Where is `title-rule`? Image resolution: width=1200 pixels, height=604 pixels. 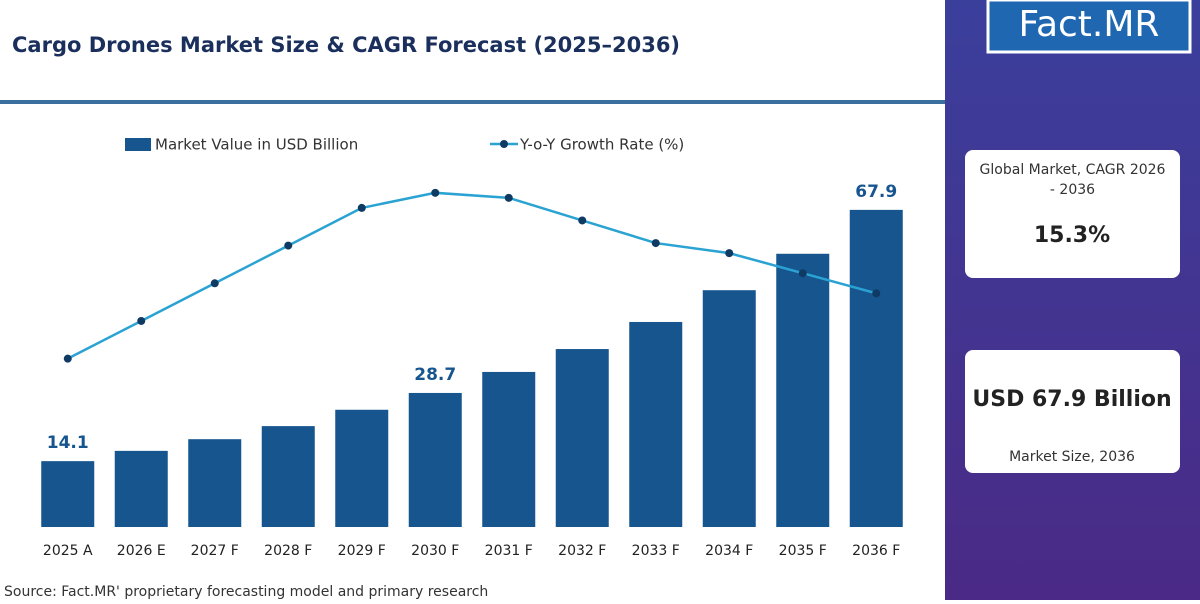
title-rule is located at coordinates (472, 102).